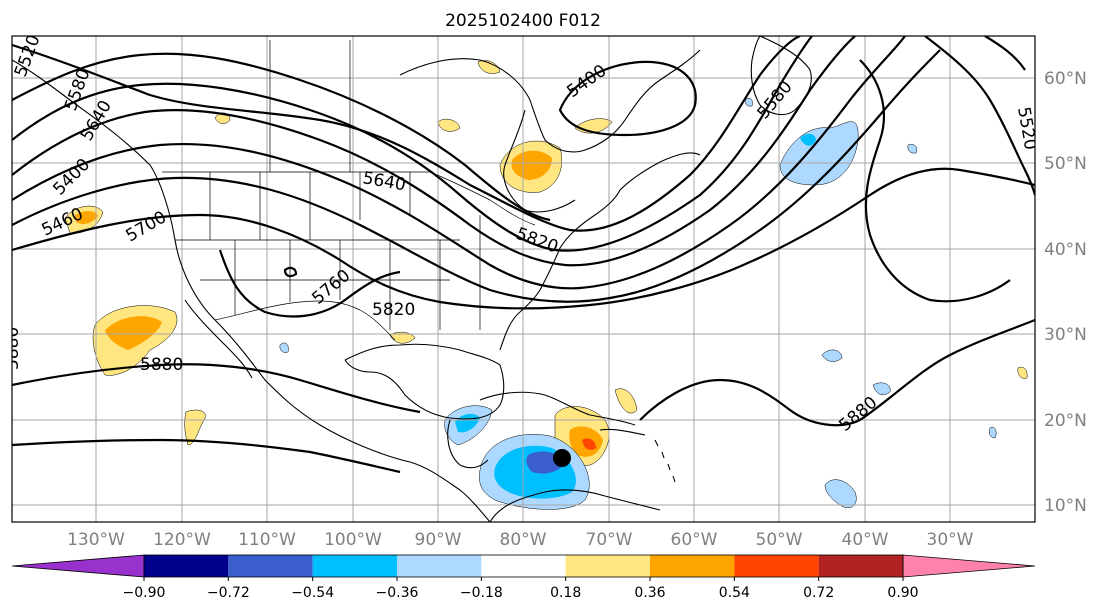 This screenshot has height=615, width=1105. I want to click on colorbar-tick-label: −0.18, so click(481, 593).